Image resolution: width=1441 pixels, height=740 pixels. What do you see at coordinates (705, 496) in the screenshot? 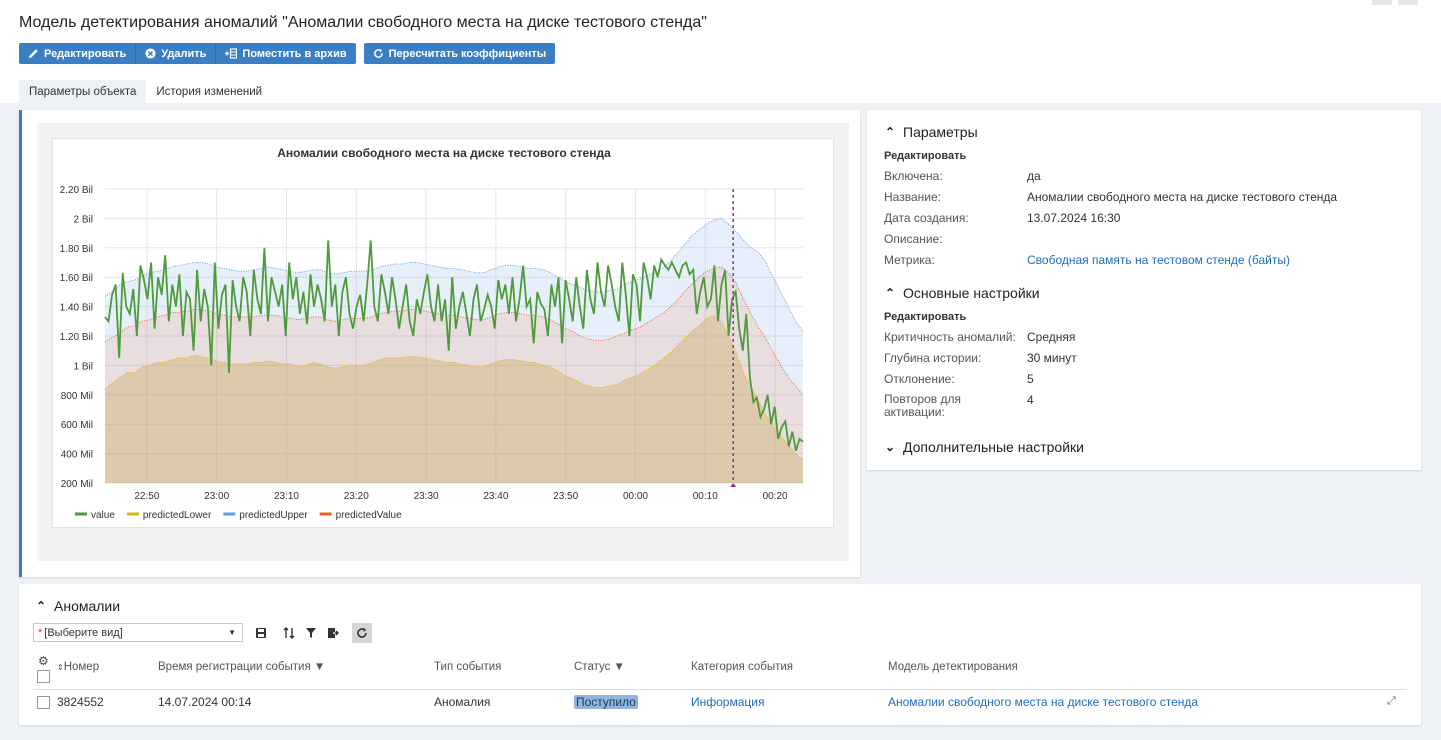
I see `x-tick-label: 00:10` at bounding box center [705, 496].